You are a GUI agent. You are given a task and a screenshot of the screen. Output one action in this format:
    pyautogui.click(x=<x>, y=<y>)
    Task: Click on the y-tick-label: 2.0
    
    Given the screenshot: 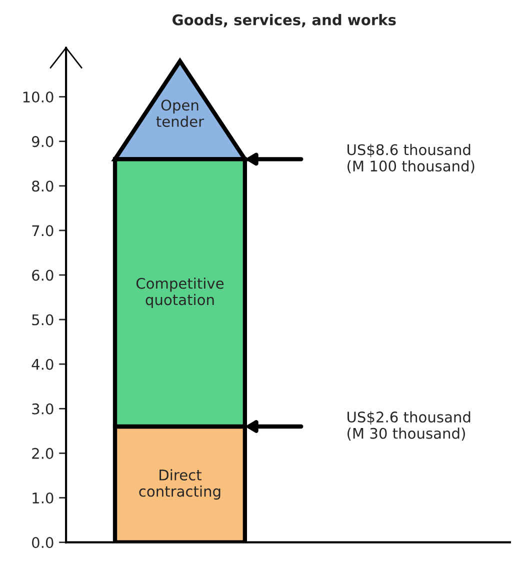 What is the action you would take?
    pyautogui.click(x=43, y=453)
    